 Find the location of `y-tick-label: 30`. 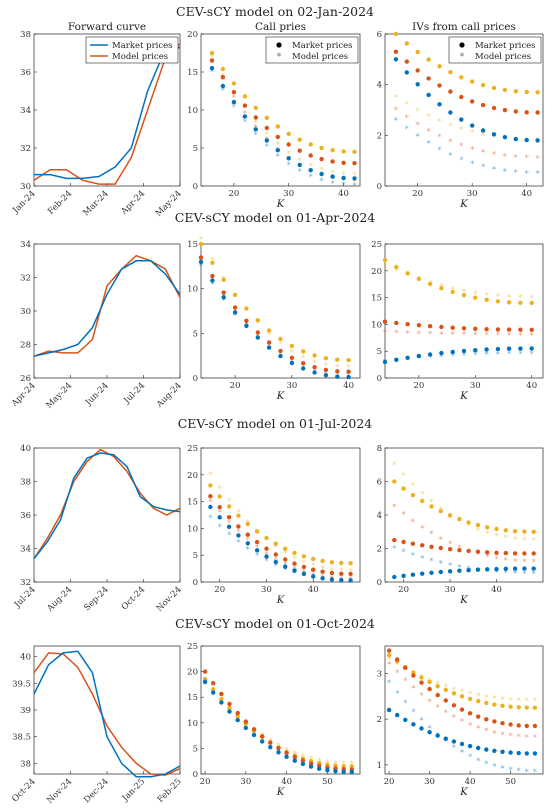

y-tick-label: 30 is located at coordinates (25, 312).